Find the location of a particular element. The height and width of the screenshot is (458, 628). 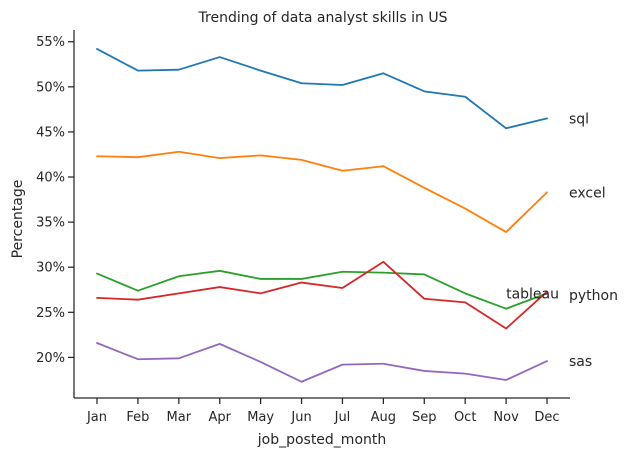

series-line-tableau is located at coordinates (322, 289).